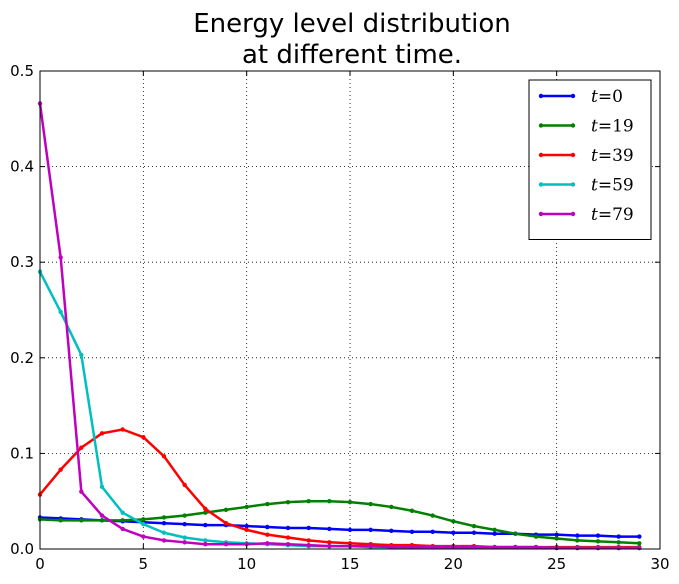 The width and height of the screenshot is (679, 584). Describe the element at coordinates (586, 156) in the screenshot. I see `legend-item: t=39` at that location.